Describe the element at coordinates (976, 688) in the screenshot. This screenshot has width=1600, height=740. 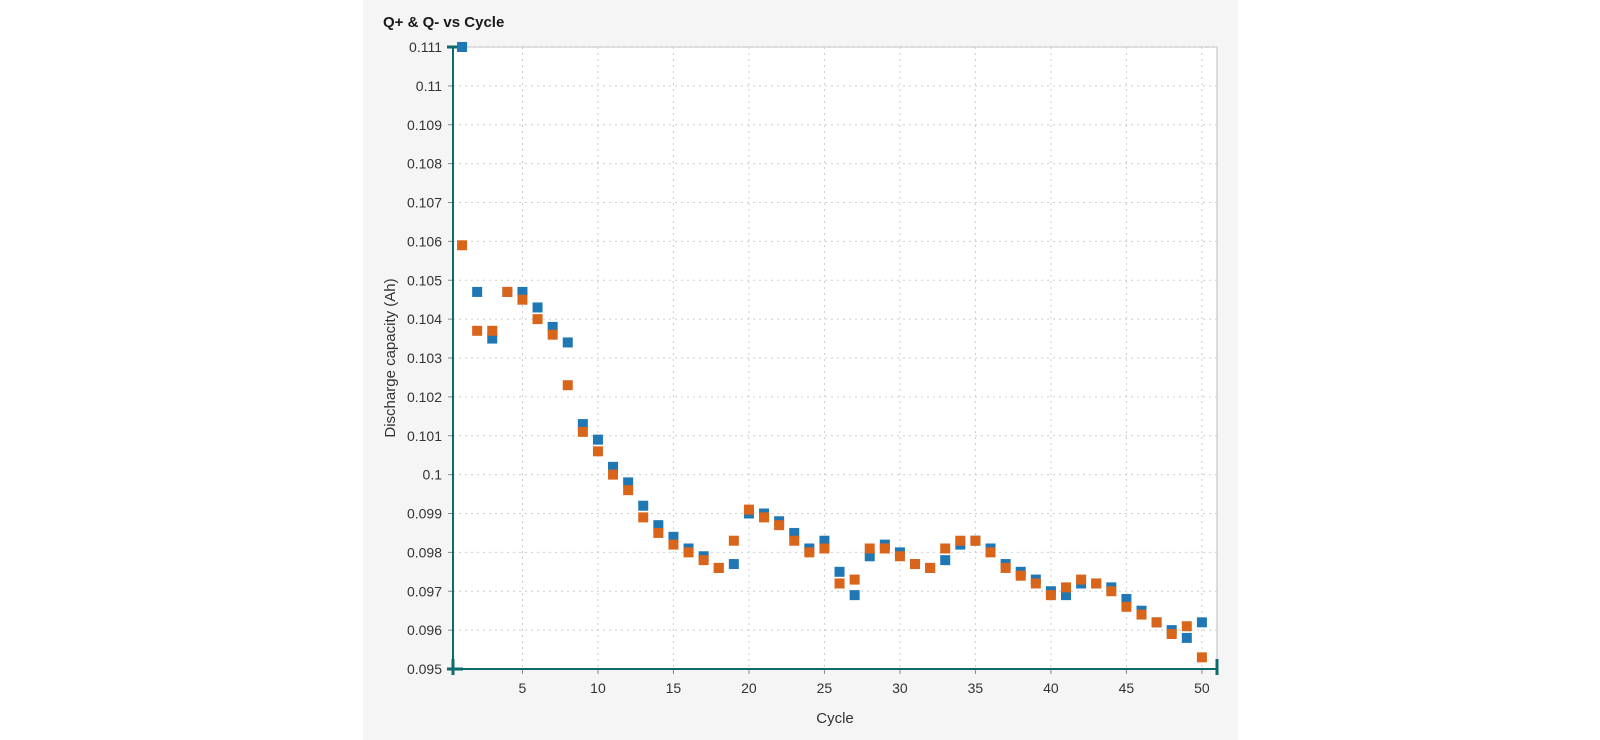
I see `x-tick-label: 35` at that location.